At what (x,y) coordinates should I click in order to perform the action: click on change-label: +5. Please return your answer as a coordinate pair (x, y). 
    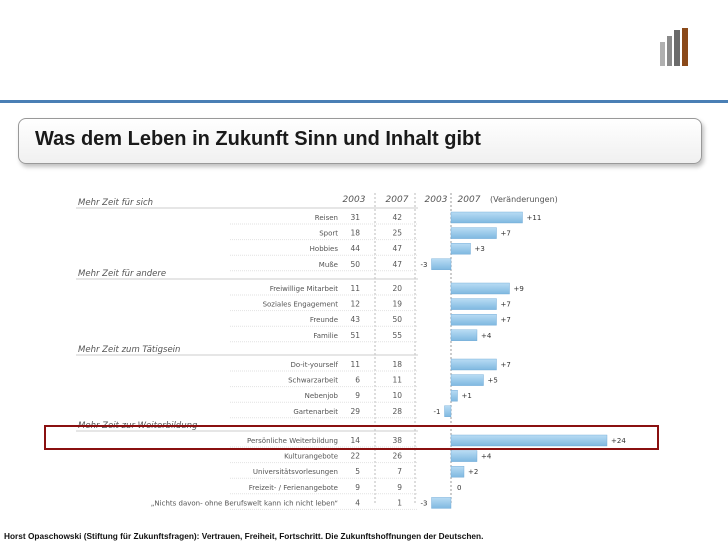
    Looking at the image, I should click on (493, 381).